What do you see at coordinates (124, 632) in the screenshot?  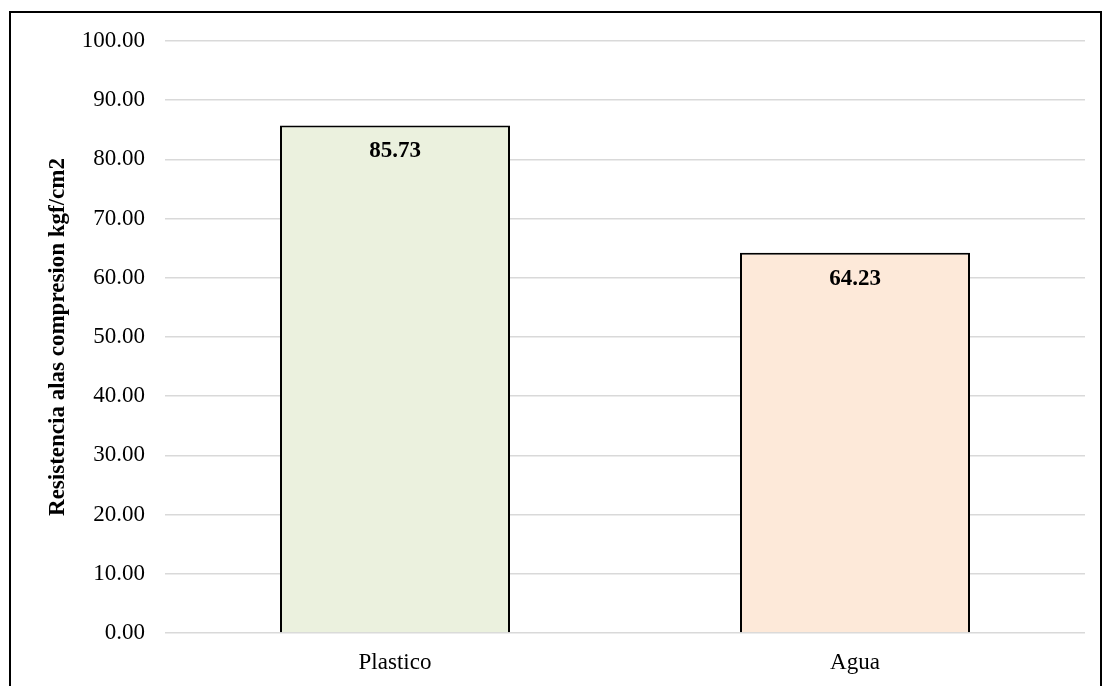 I see `y-tick-label: 0.00` at bounding box center [124, 632].